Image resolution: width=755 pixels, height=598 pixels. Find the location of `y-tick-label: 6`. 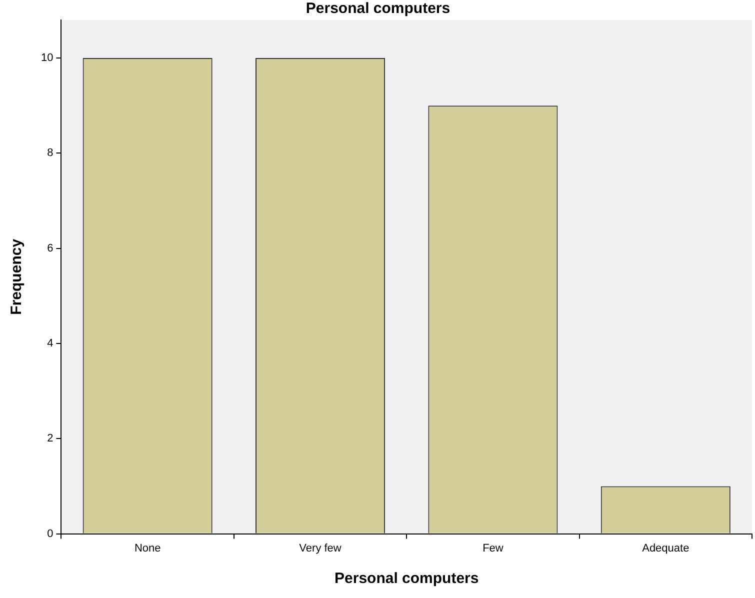

y-tick-label: 6 is located at coordinates (50, 248).